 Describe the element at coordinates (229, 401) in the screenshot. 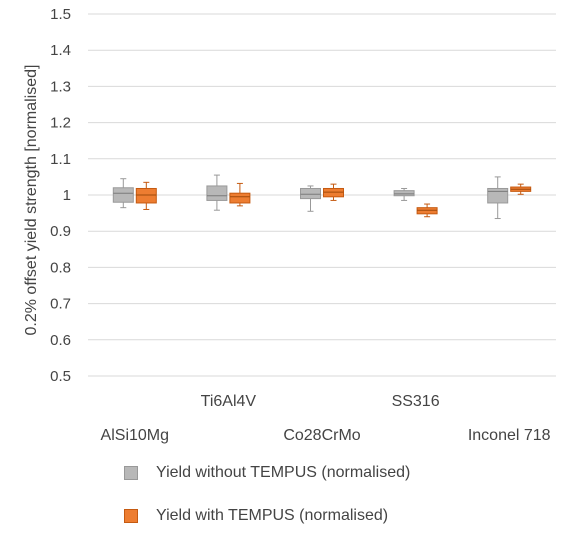

I see `x-category-label: Ti6Al4V` at that location.